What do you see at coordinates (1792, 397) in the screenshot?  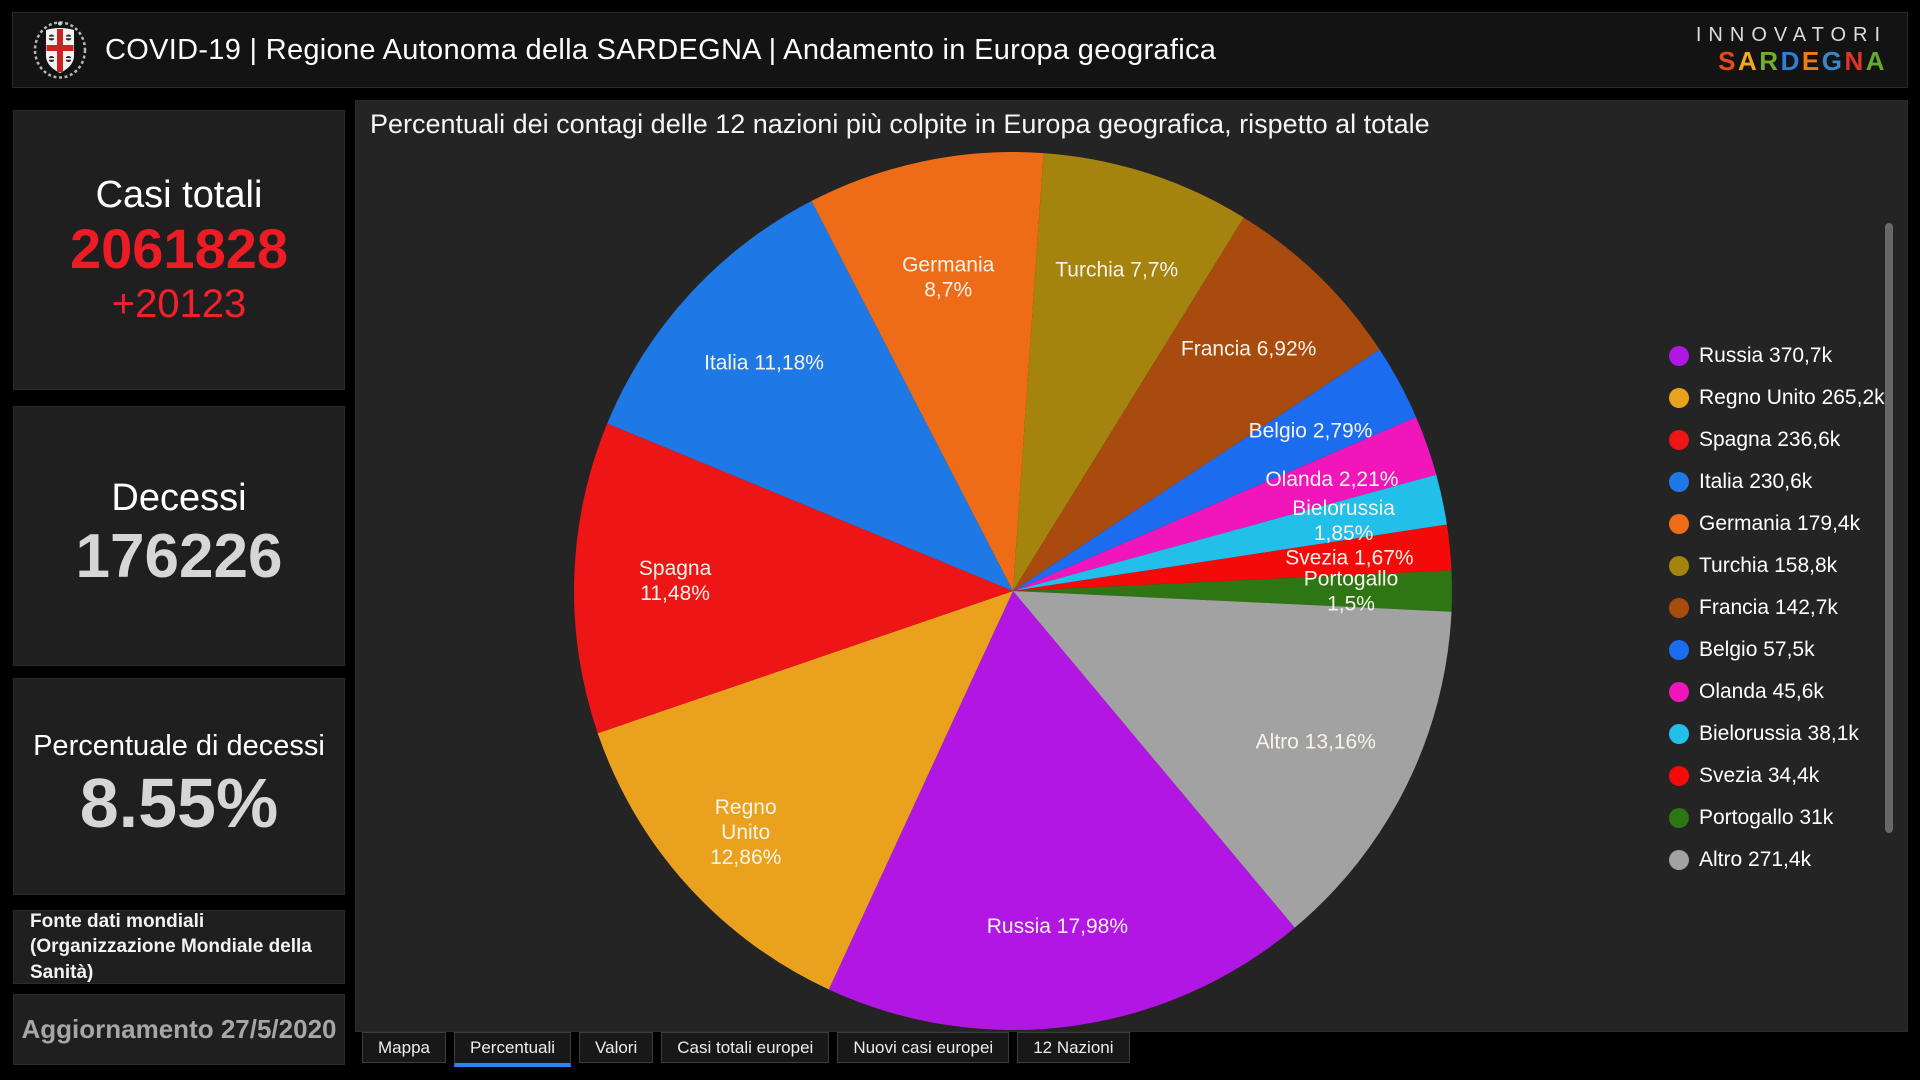 I see `legend-label-regno-unito: Regno Unito 265,2k` at bounding box center [1792, 397].